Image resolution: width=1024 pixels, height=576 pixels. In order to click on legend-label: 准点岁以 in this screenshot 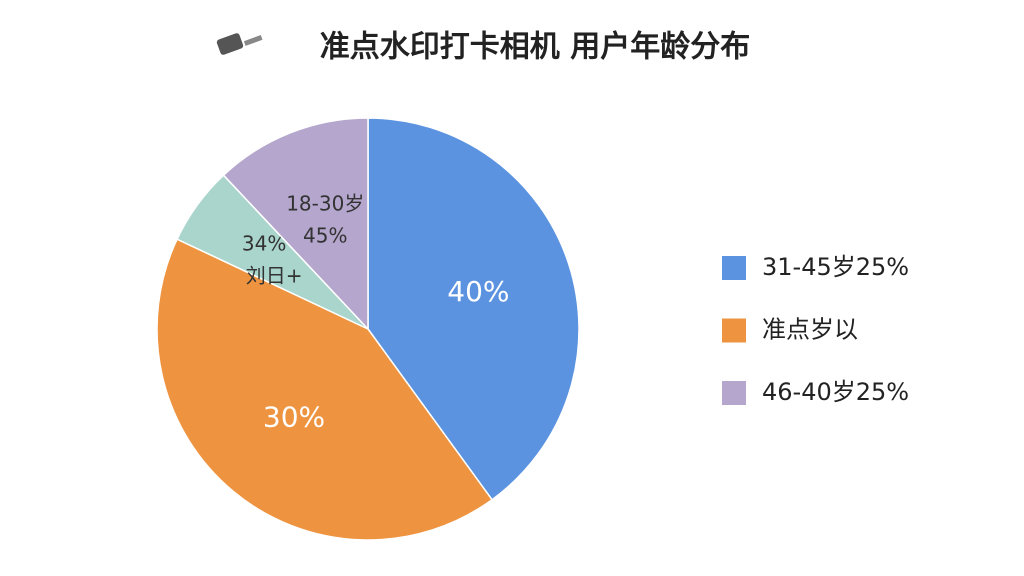, I will do `click(810, 330)`.